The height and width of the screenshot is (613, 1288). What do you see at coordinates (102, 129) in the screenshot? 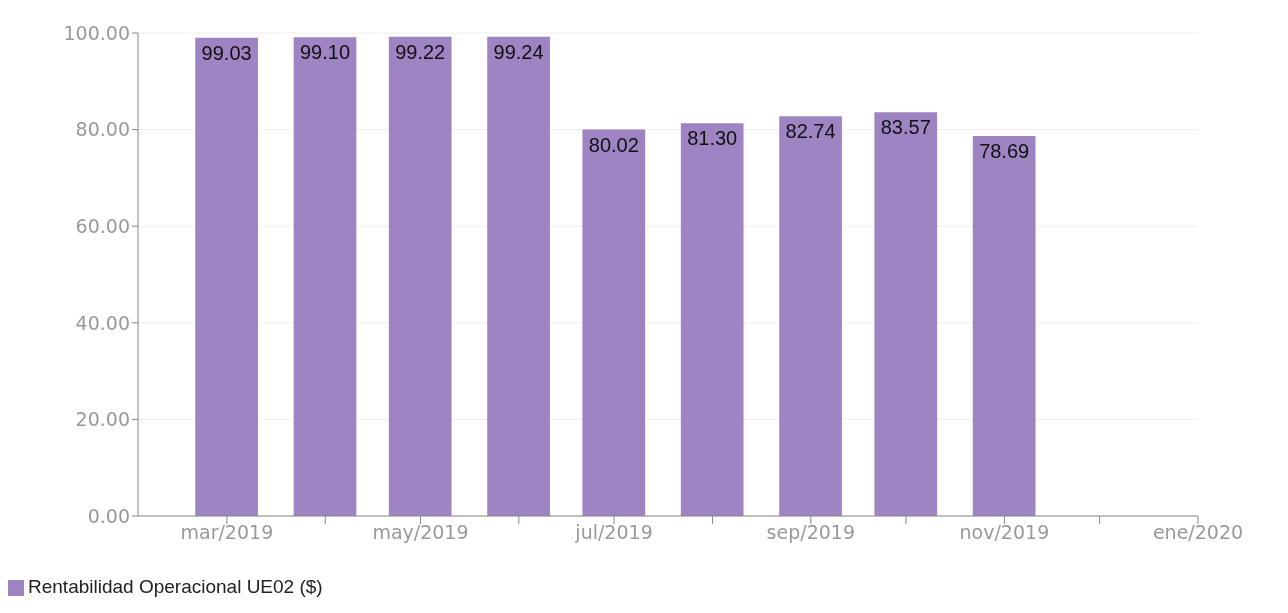
I see `y-tick-label: 80.00` at bounding box center [102, 129].